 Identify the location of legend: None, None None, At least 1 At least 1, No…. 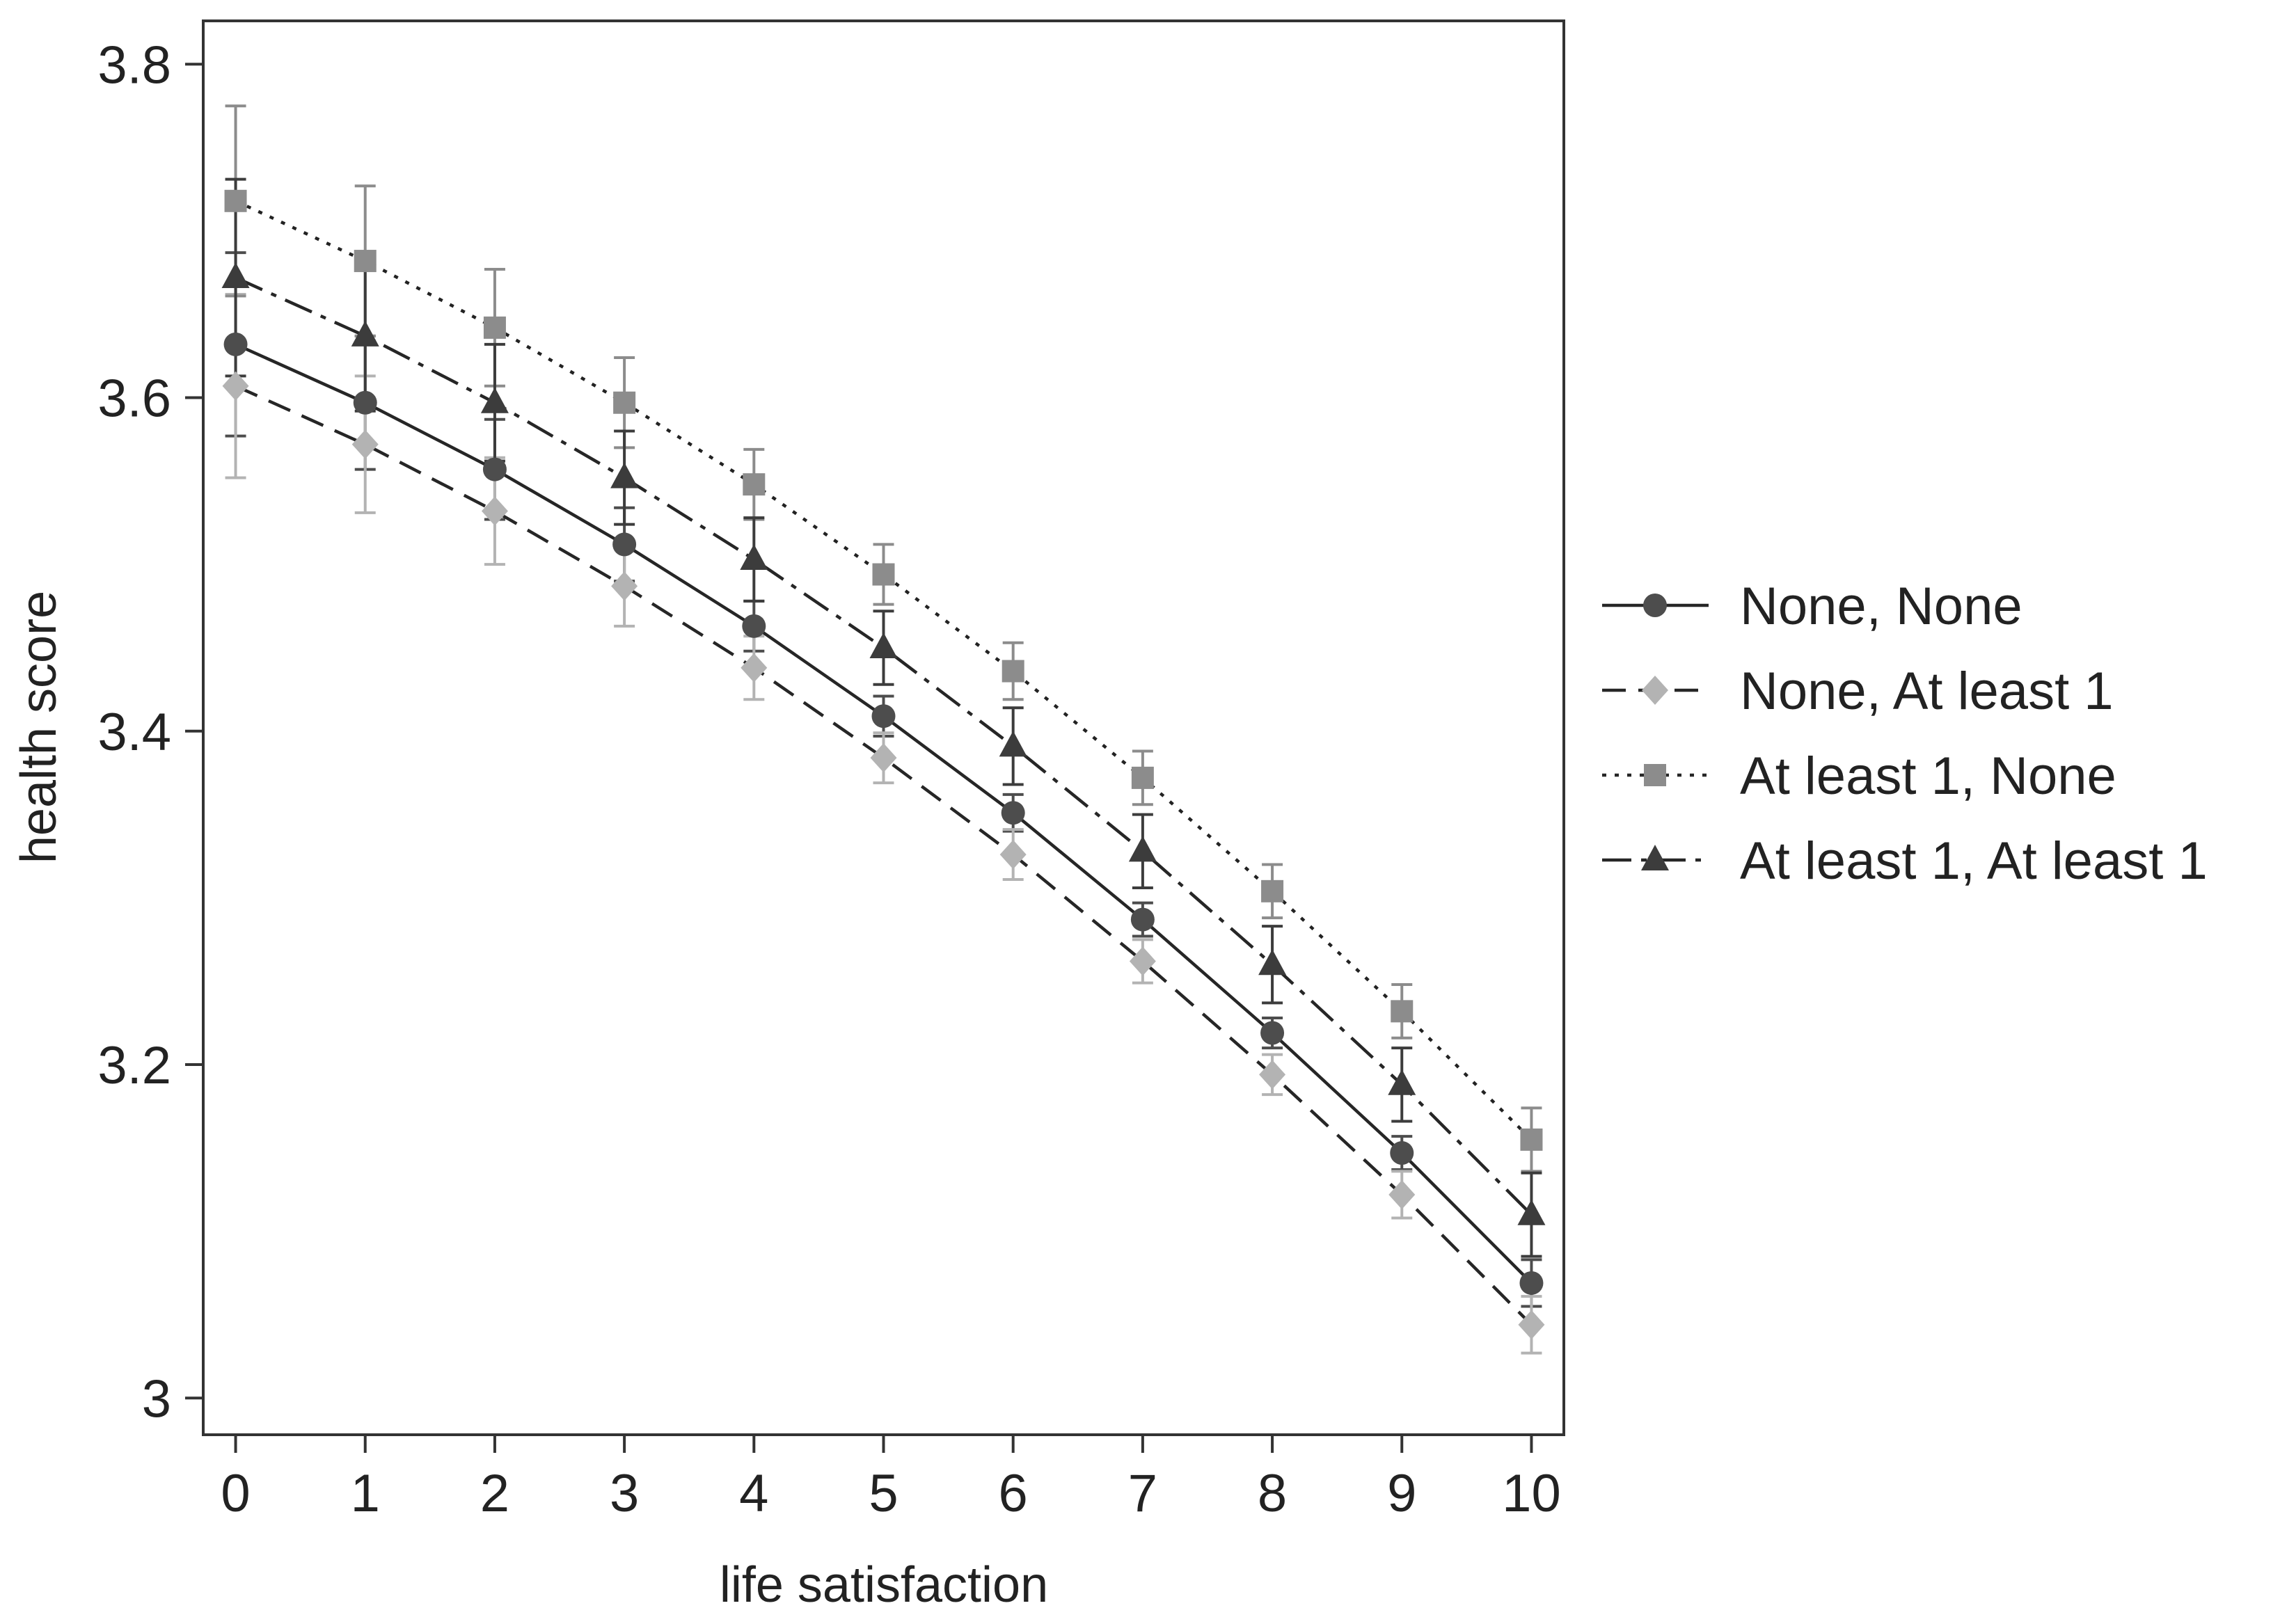
(1905, 734).